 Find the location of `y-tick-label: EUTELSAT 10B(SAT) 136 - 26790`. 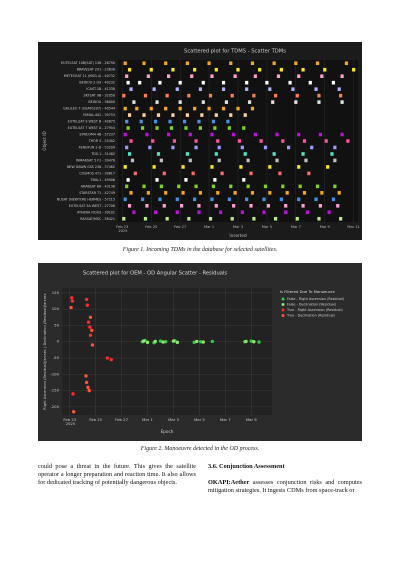

y-tick-label: EUTELSAT 10B(SAT) 136 - 26790 is located at coordinates (88, 63).